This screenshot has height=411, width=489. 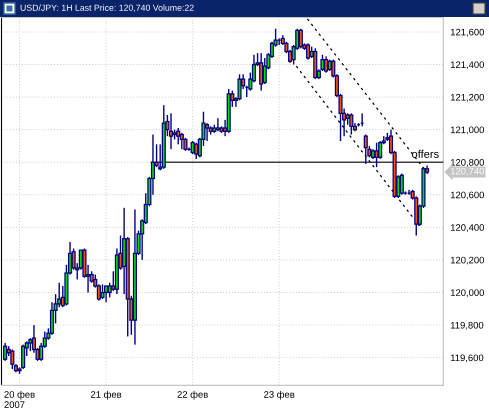 What do you see at coordinates (425, 154) in the screenshot?
I see `series-label: offers` at bounding box center [425, 154].